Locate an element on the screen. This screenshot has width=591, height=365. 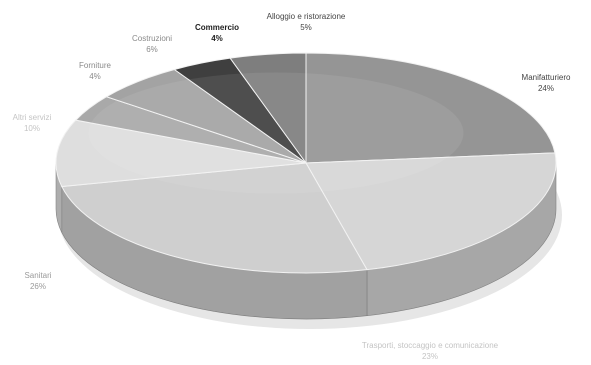
slice-value-6: 4% is located at coordinates (217, 38).